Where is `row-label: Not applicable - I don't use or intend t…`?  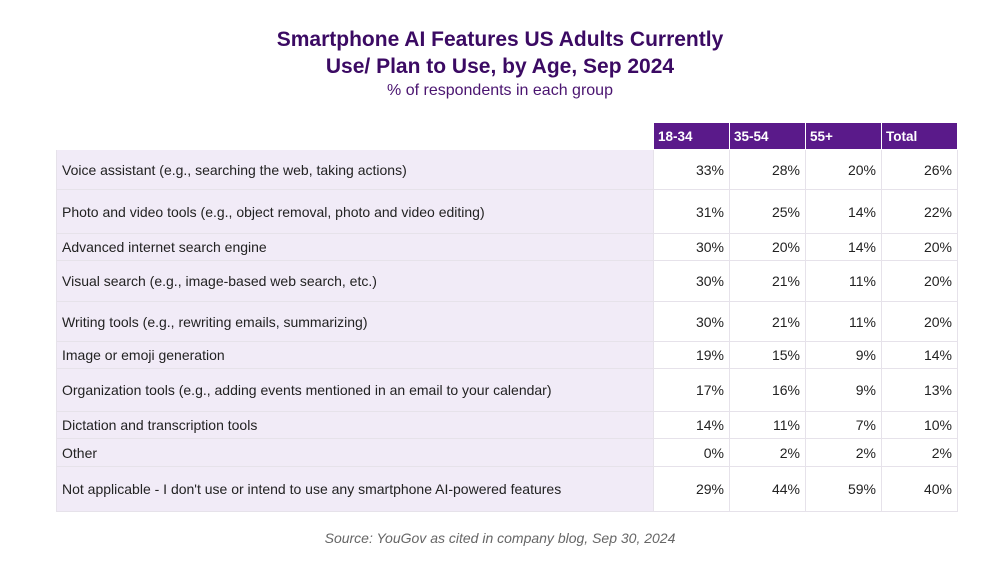
row-label: Not applicable - I don't use or intend t… is located at coordinates (355, 489).